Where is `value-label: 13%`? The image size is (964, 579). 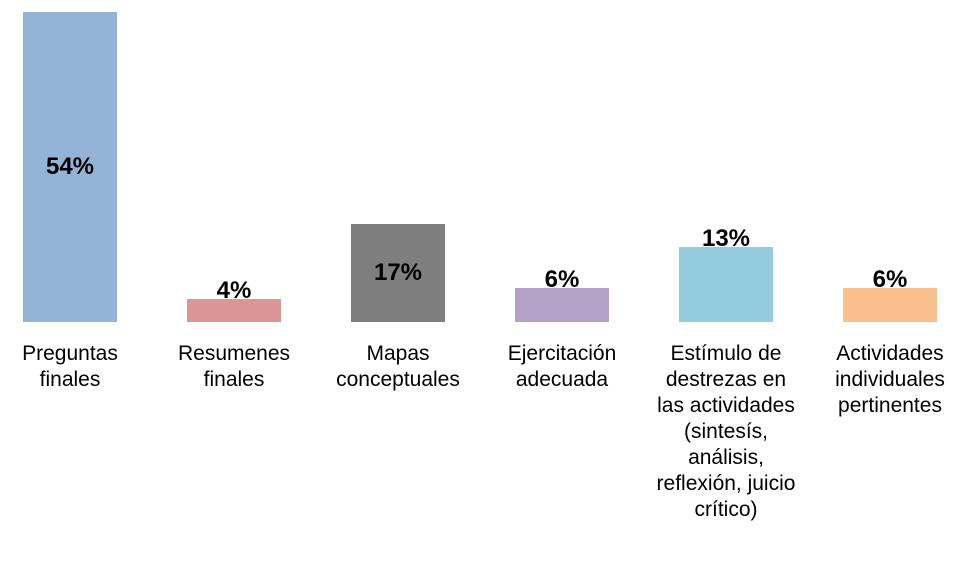 value-label: 13% is located at coordinates (726, 239).